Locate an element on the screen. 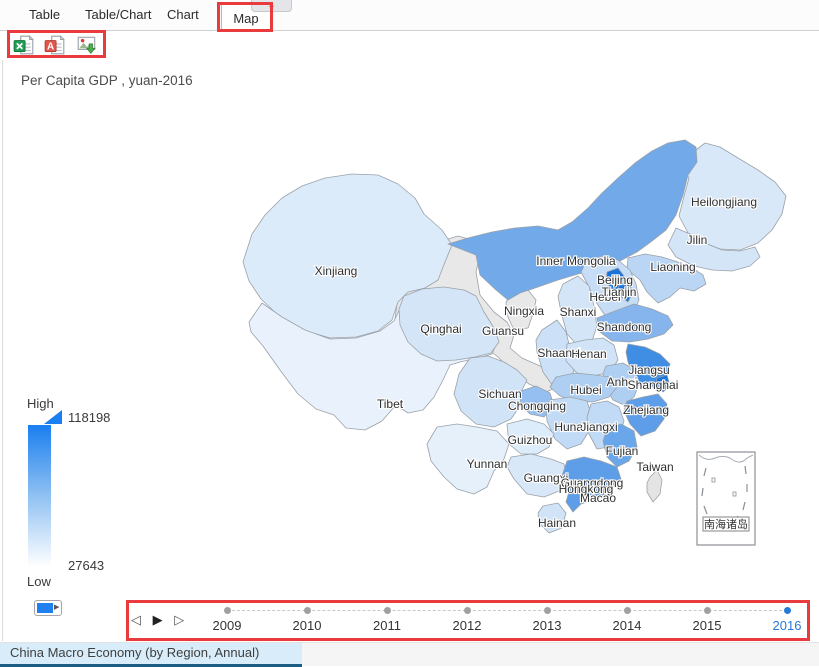 The width and height of the screenshot is (819, 667). panel-left-border is located at coordinates (2, 350).